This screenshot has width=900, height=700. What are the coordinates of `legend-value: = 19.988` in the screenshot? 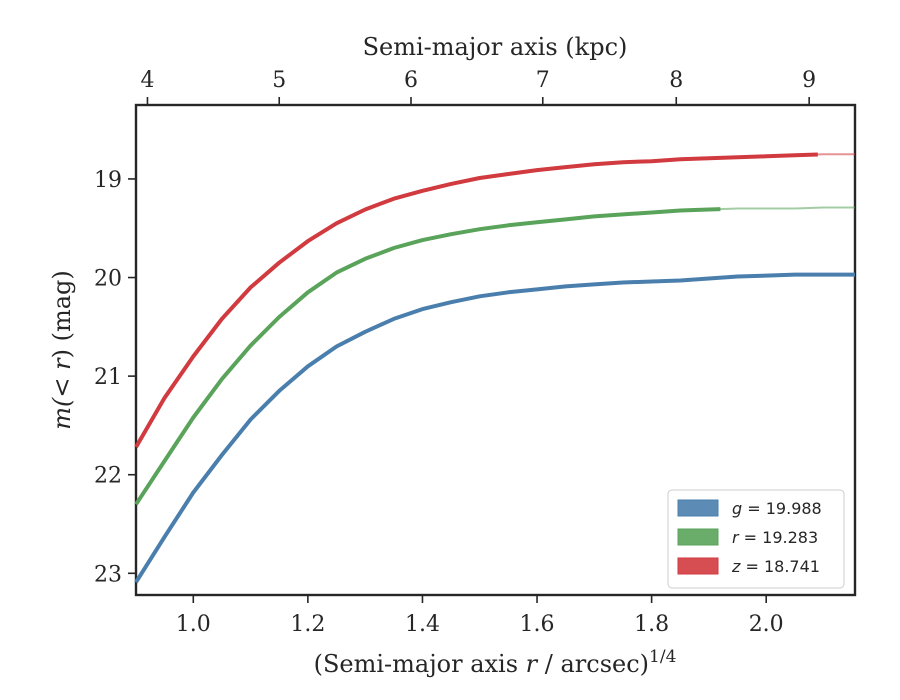 It's located at (784, 508).